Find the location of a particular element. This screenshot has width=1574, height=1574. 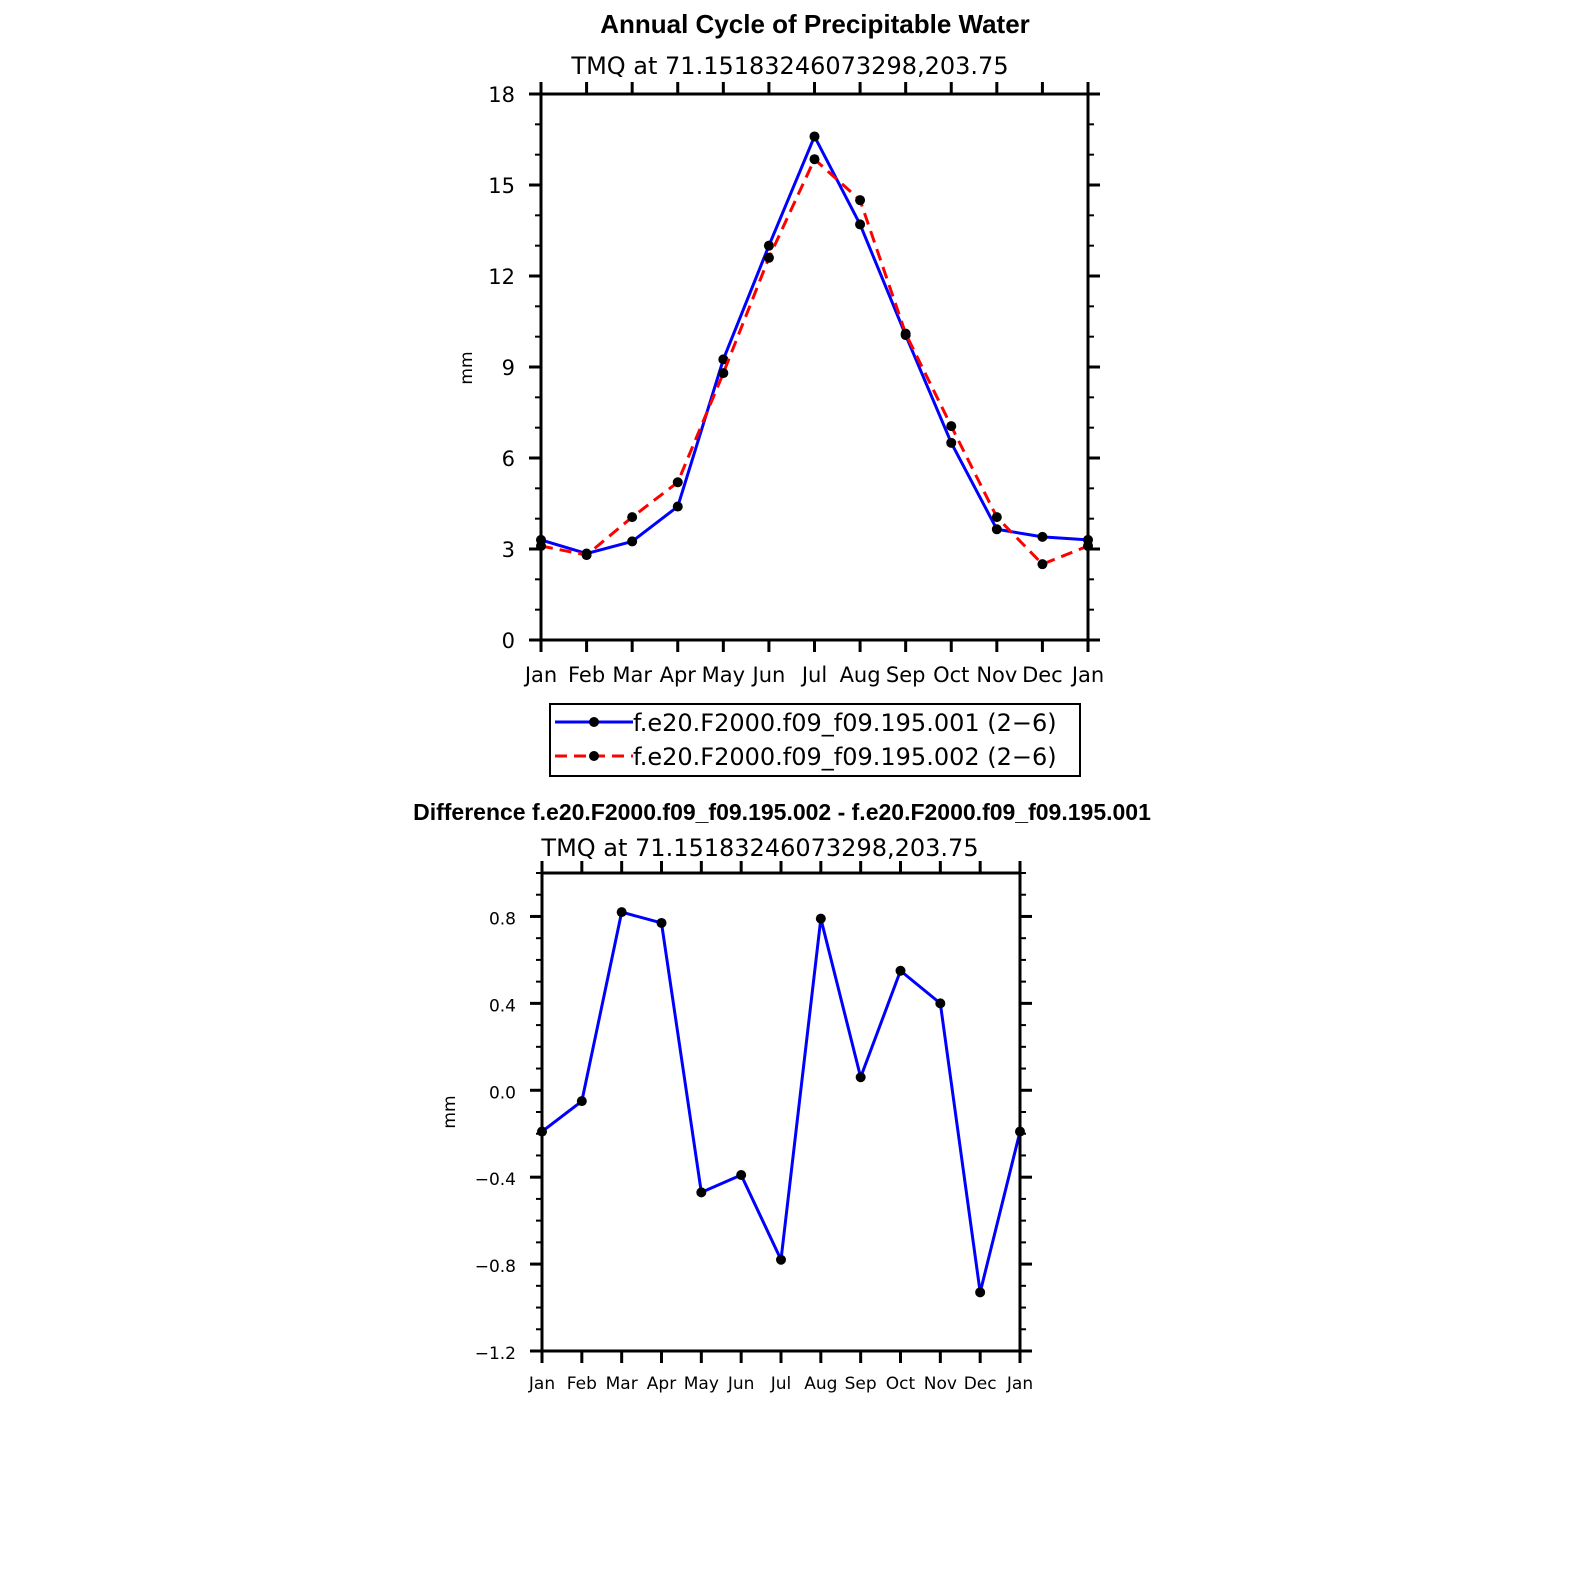

chart2-series-1-line is located at coordinates (781, 1102).